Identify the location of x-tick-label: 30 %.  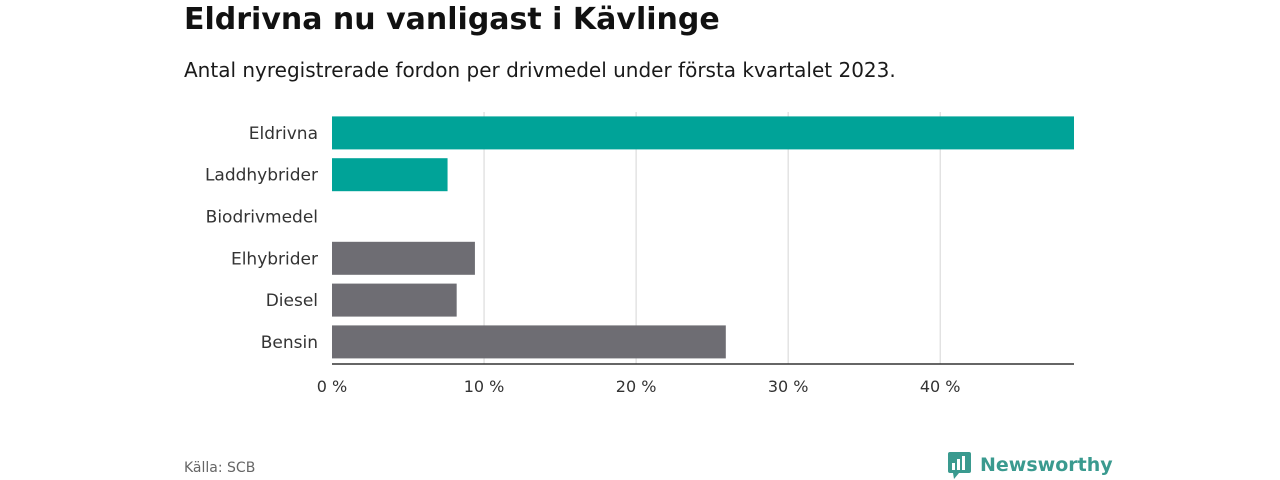
(788, 386).